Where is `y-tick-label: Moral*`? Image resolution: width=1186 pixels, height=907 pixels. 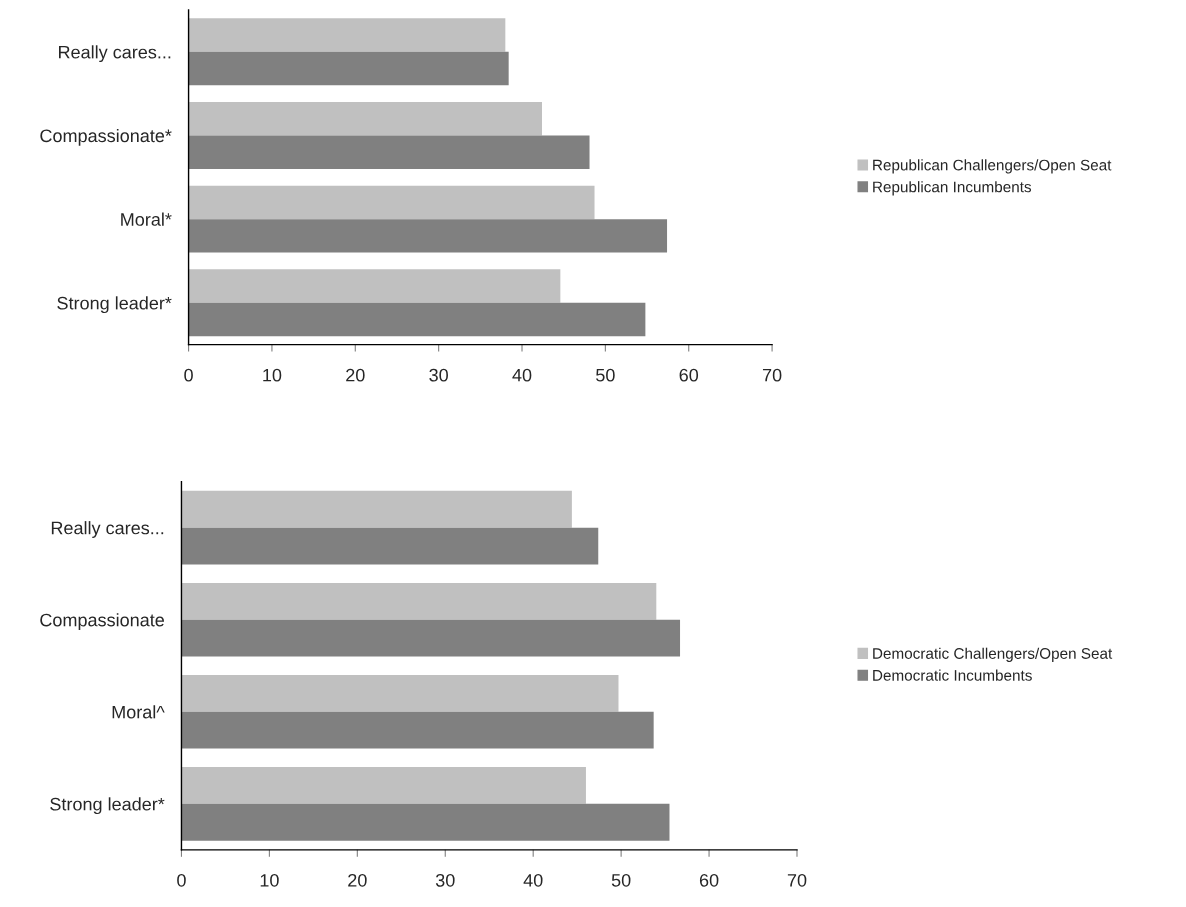 y-tick-label: Moral* is located at coordinates (146, 219).